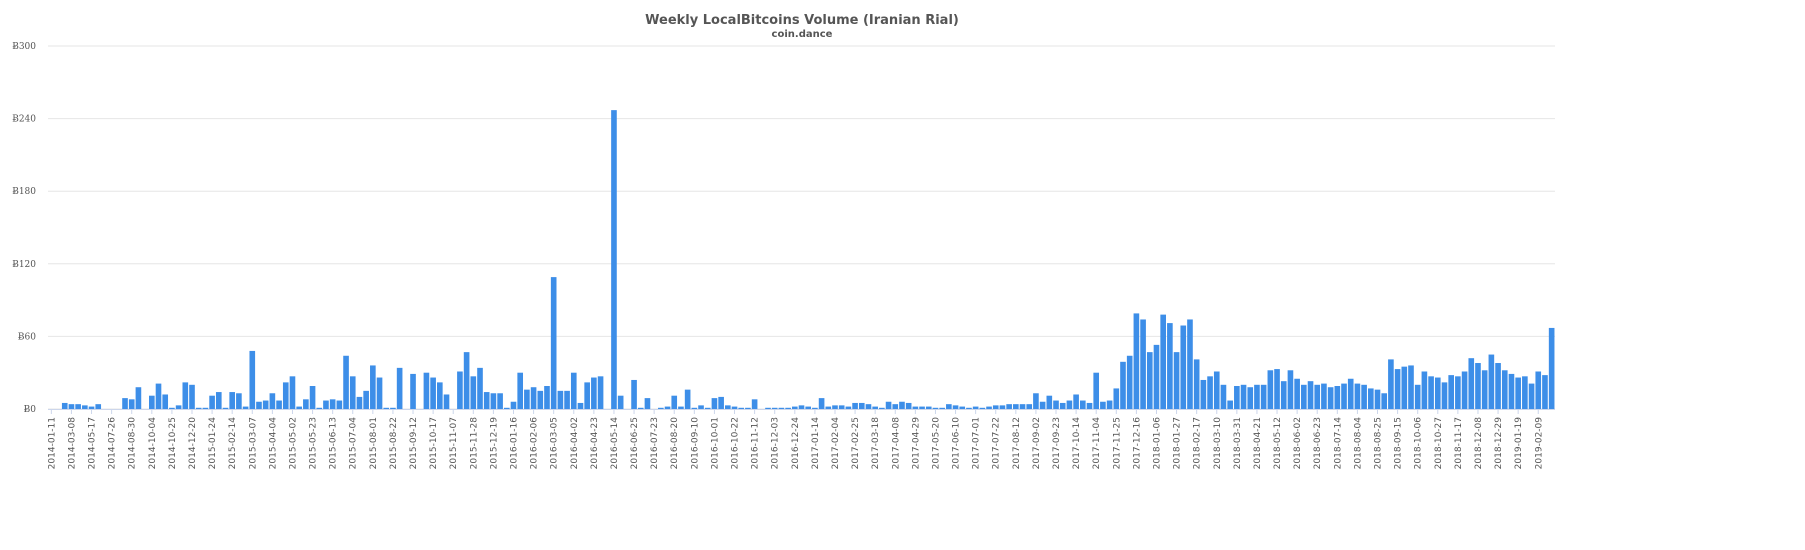  Describe the element at coordinates (24, 120) in the screenshot. I see `y-tick-label: Ƀ240` at that location.